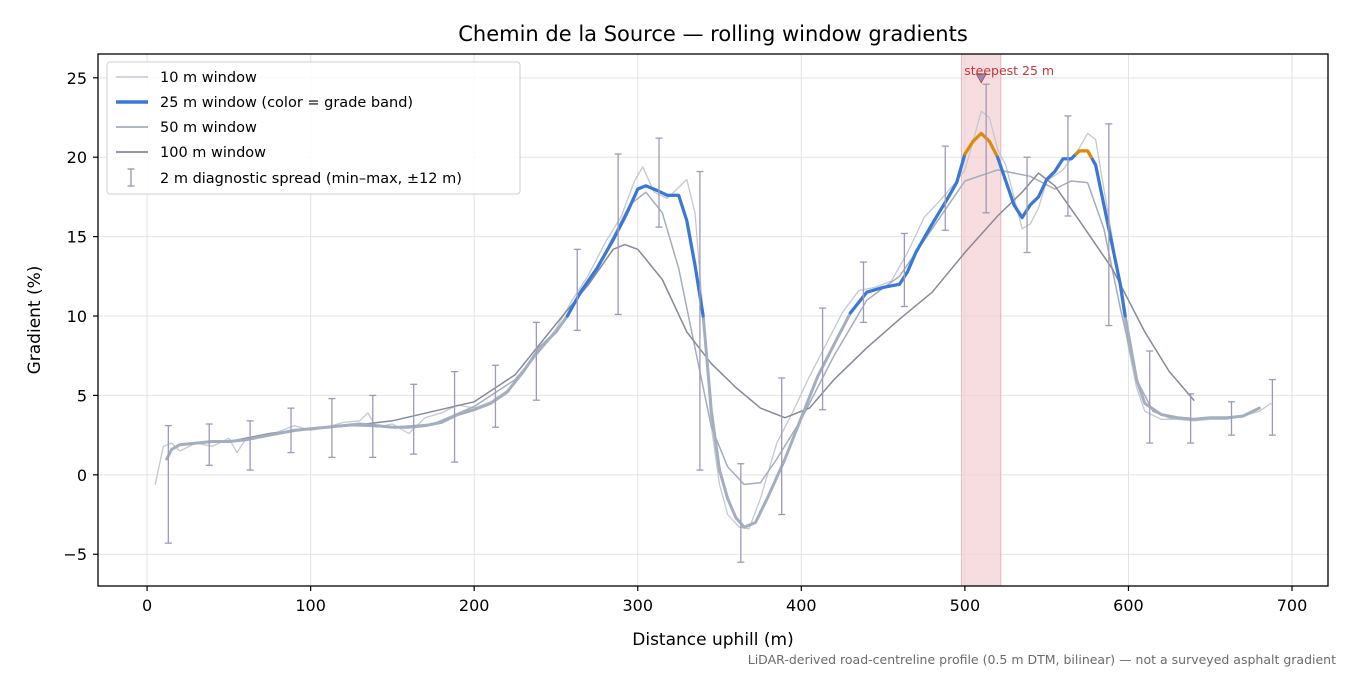 This screenshot has height=675, width=1350. What do you see at coordinates (77, 237) in the screenshot?
I see `y-tick-label: 15` at bounding box center [77, 237].